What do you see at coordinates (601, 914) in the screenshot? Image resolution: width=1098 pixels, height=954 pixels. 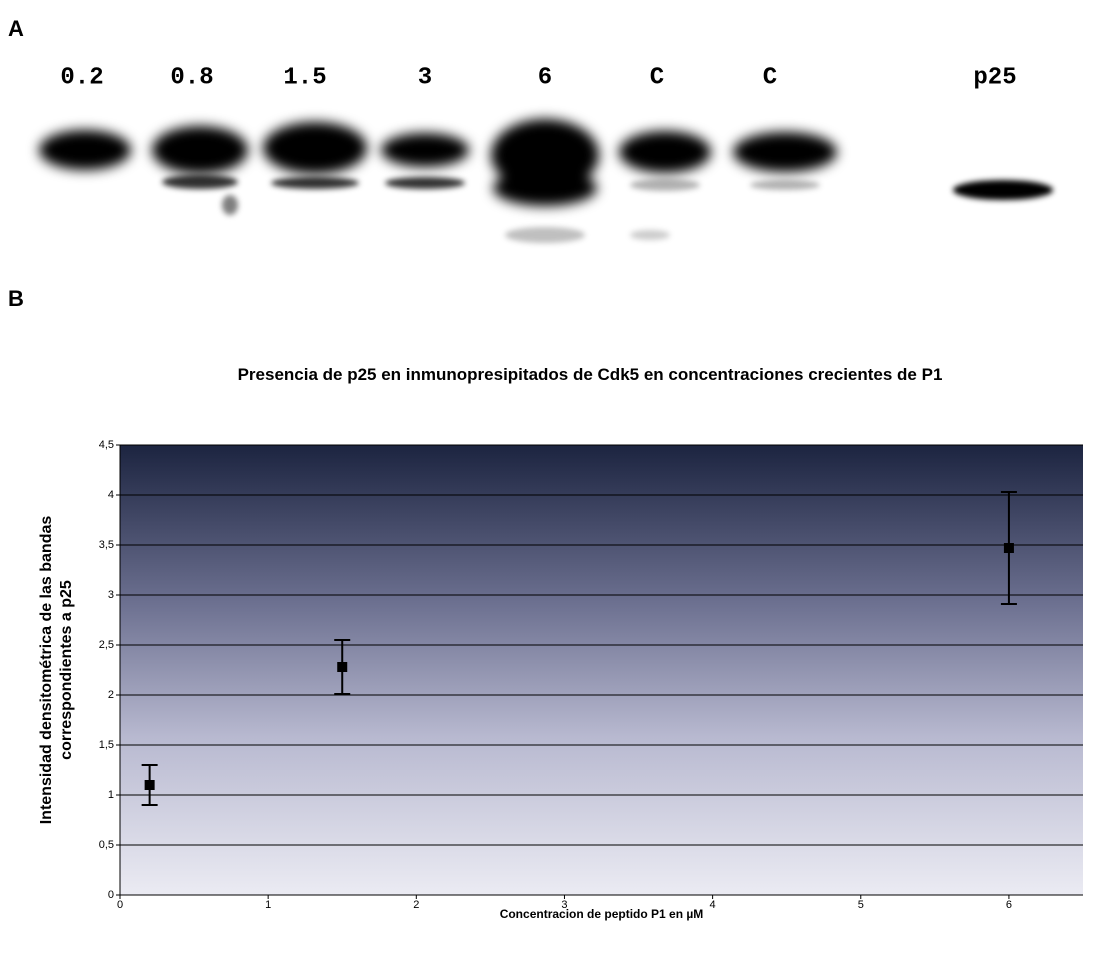 I see `x-axis-label: Concentracion de peptido P1 en µM` at bounding box center [601, 914].